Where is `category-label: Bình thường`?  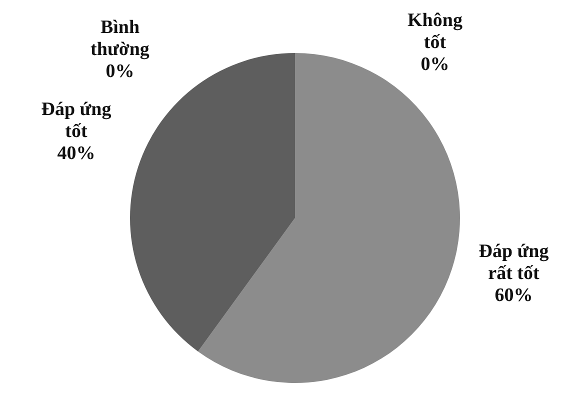
category-label: Bình thường is located at coordinates (120, 38).